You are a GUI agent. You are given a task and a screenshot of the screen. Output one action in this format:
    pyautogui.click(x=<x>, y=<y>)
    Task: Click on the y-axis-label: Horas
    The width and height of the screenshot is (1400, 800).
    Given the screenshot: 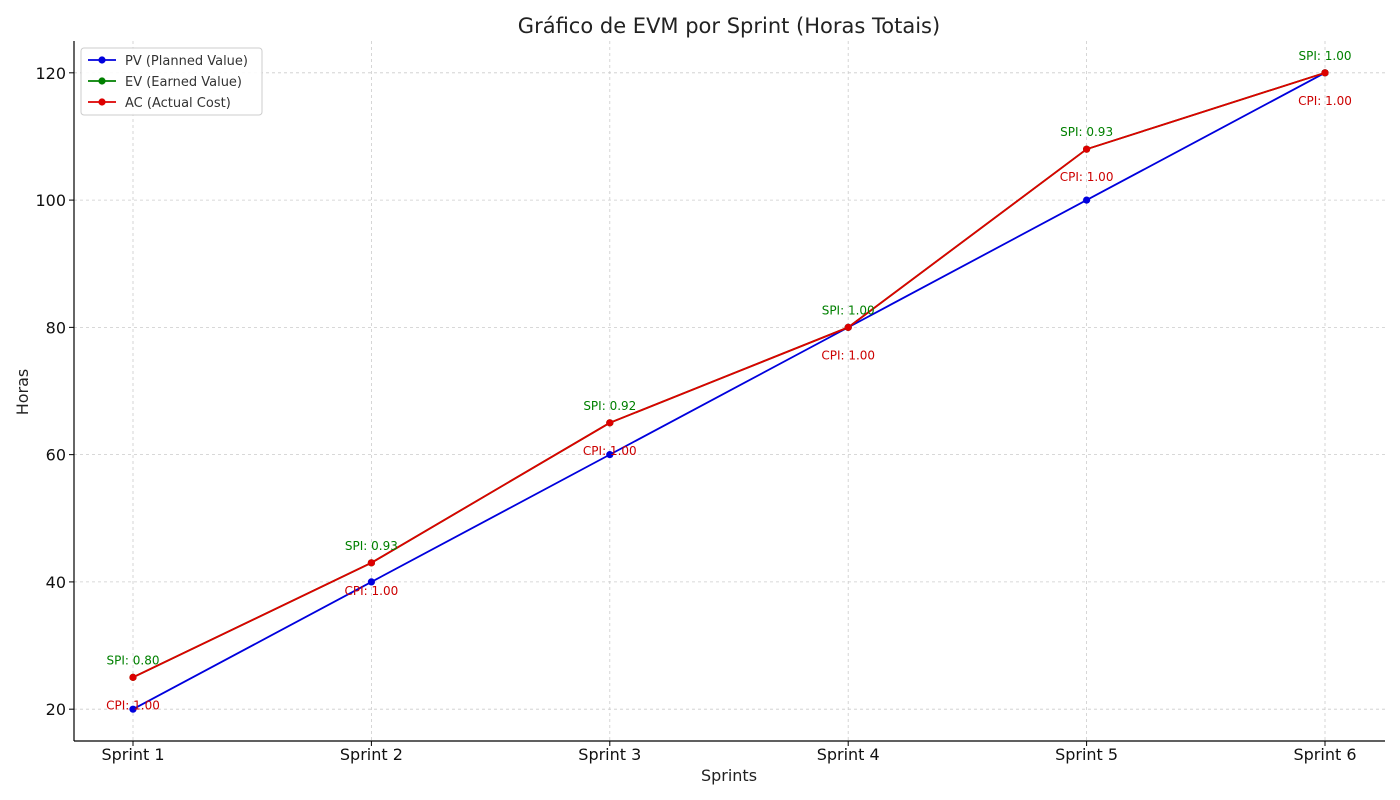 What is the action you would take?
    pyautogui.click(x=22, y=392)
    